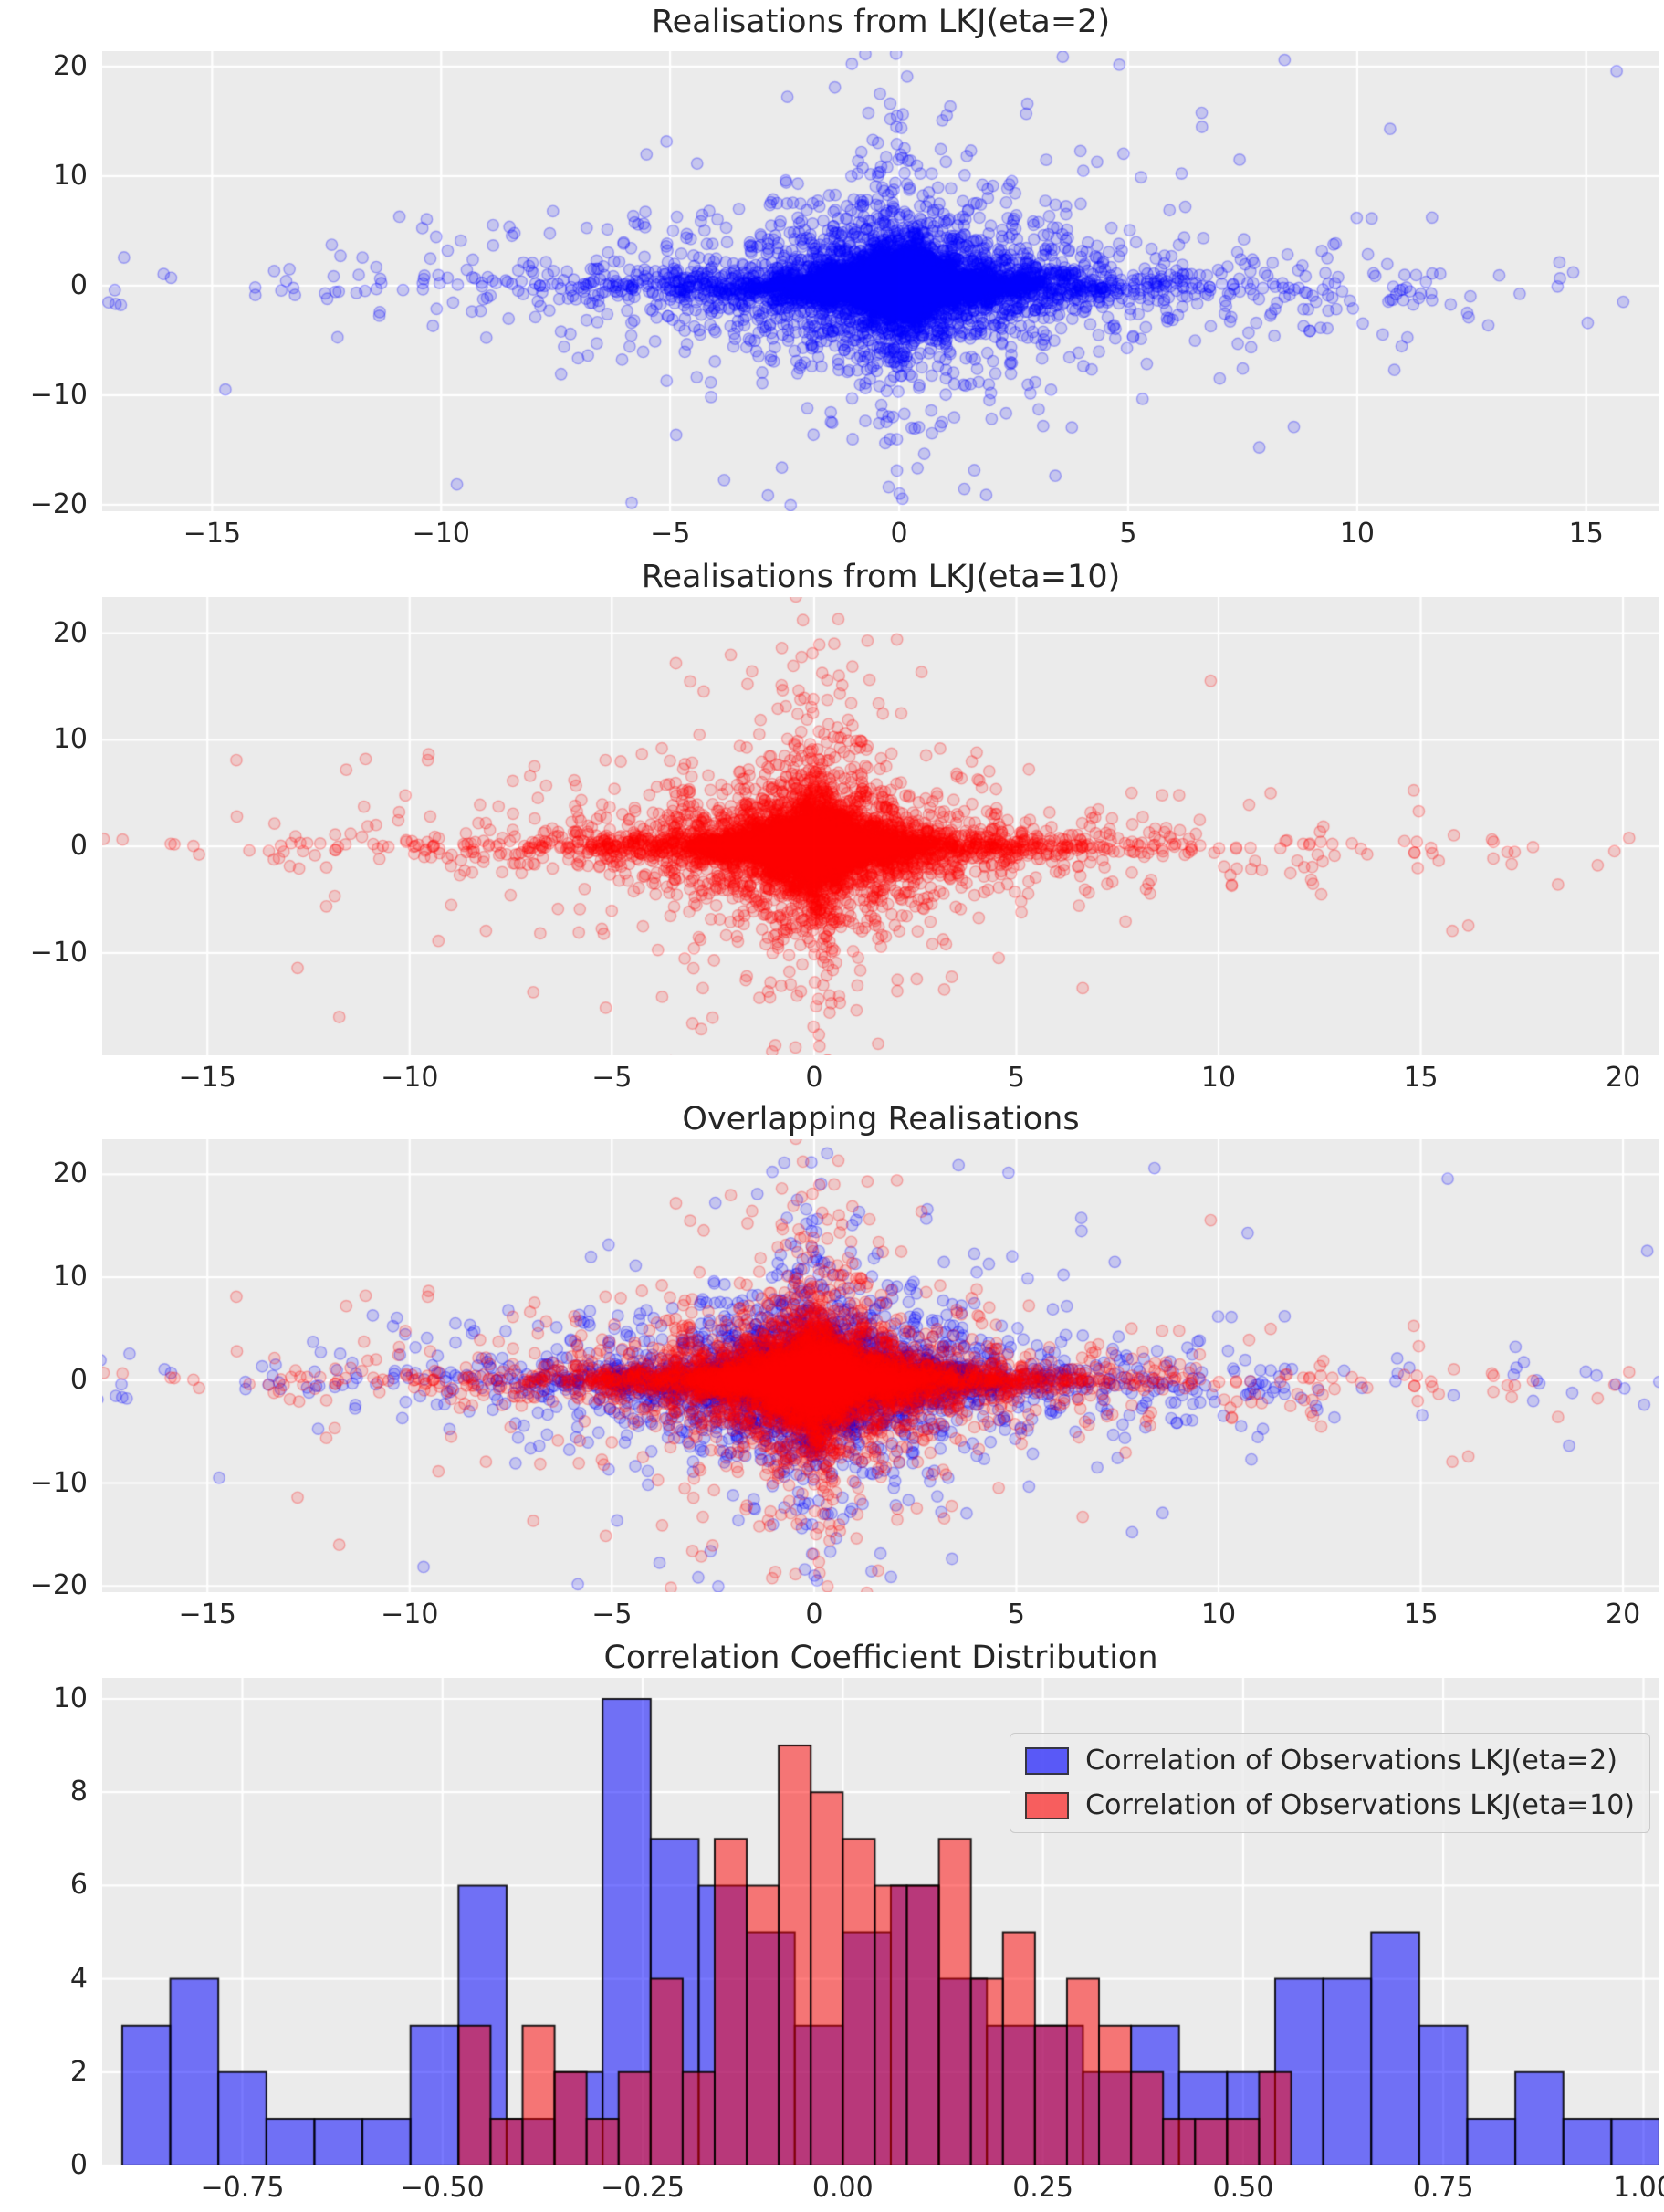 This screenshot has height=2212, width=1664. Describe the element at coordinates (78, 2165) in the screenshot. I see `y-tick-label: 0` at that location.